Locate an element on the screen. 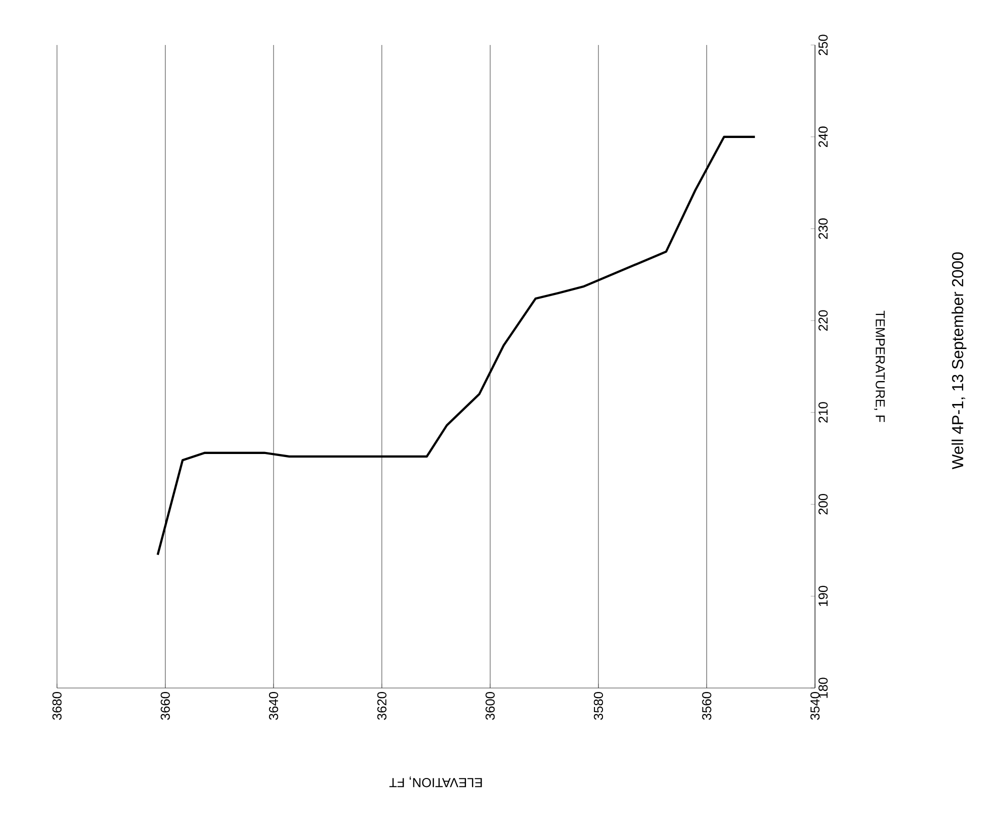  y-tick-label: 190 is located at coordinates (823, 596).